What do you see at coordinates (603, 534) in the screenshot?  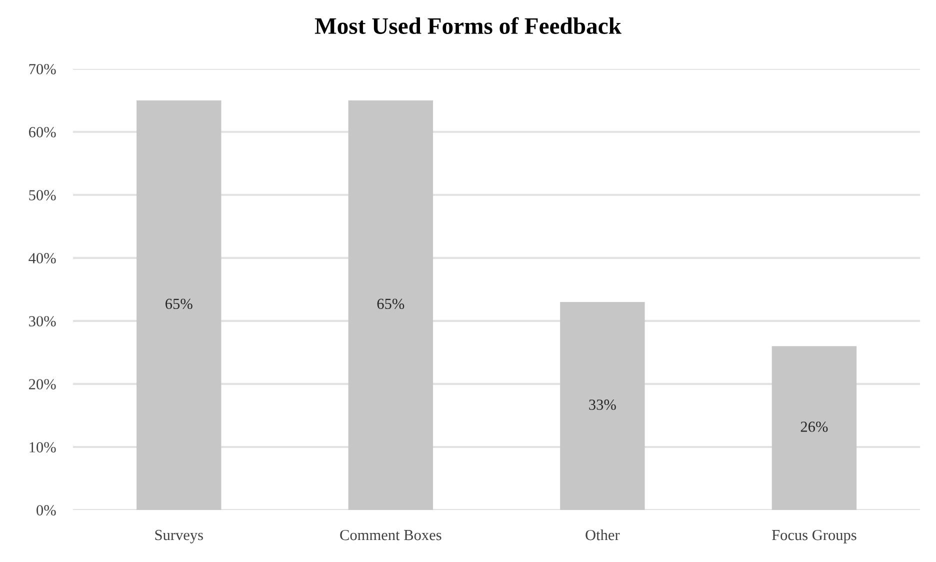 I see `x-tick-label: Other` at bounding box center [603, 534].